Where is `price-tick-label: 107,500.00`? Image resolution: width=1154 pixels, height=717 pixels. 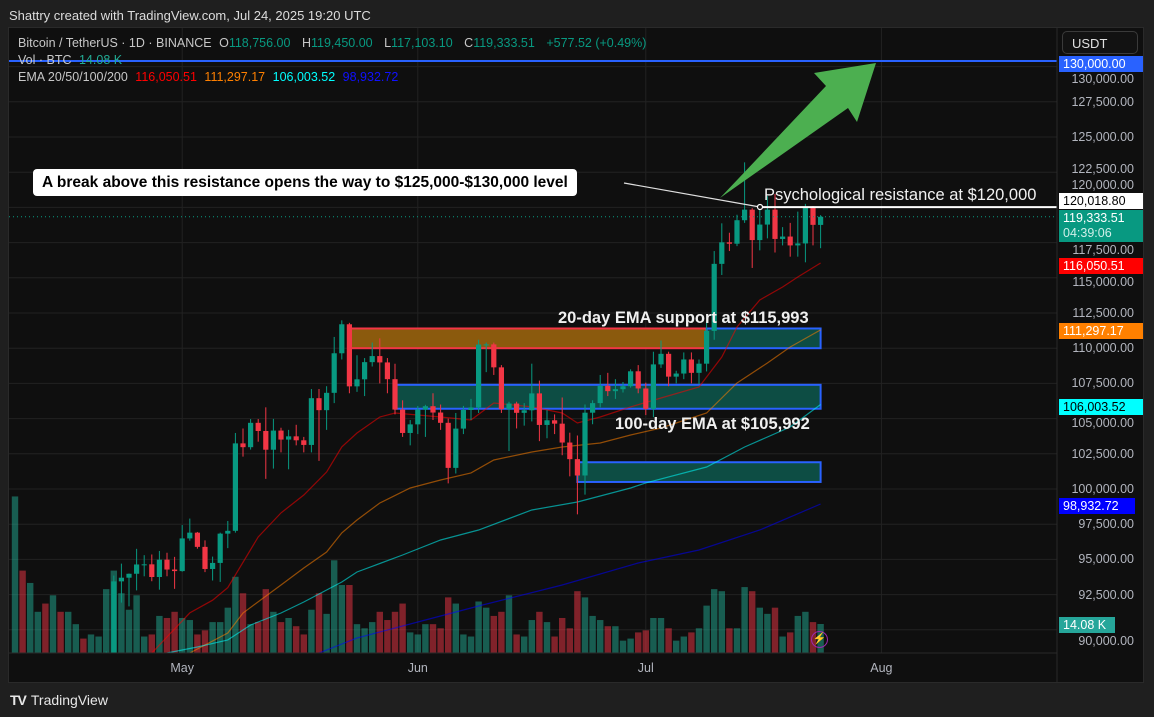
price-tick-label: 107,500.00 is located at coordinates (1102, 383).